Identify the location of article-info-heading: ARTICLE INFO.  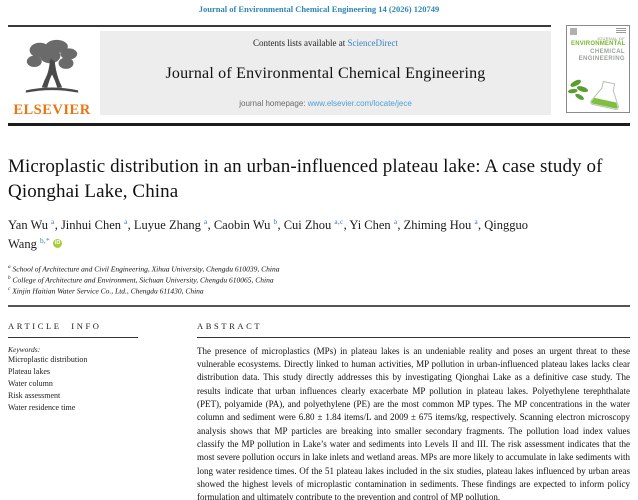
(55, 325).